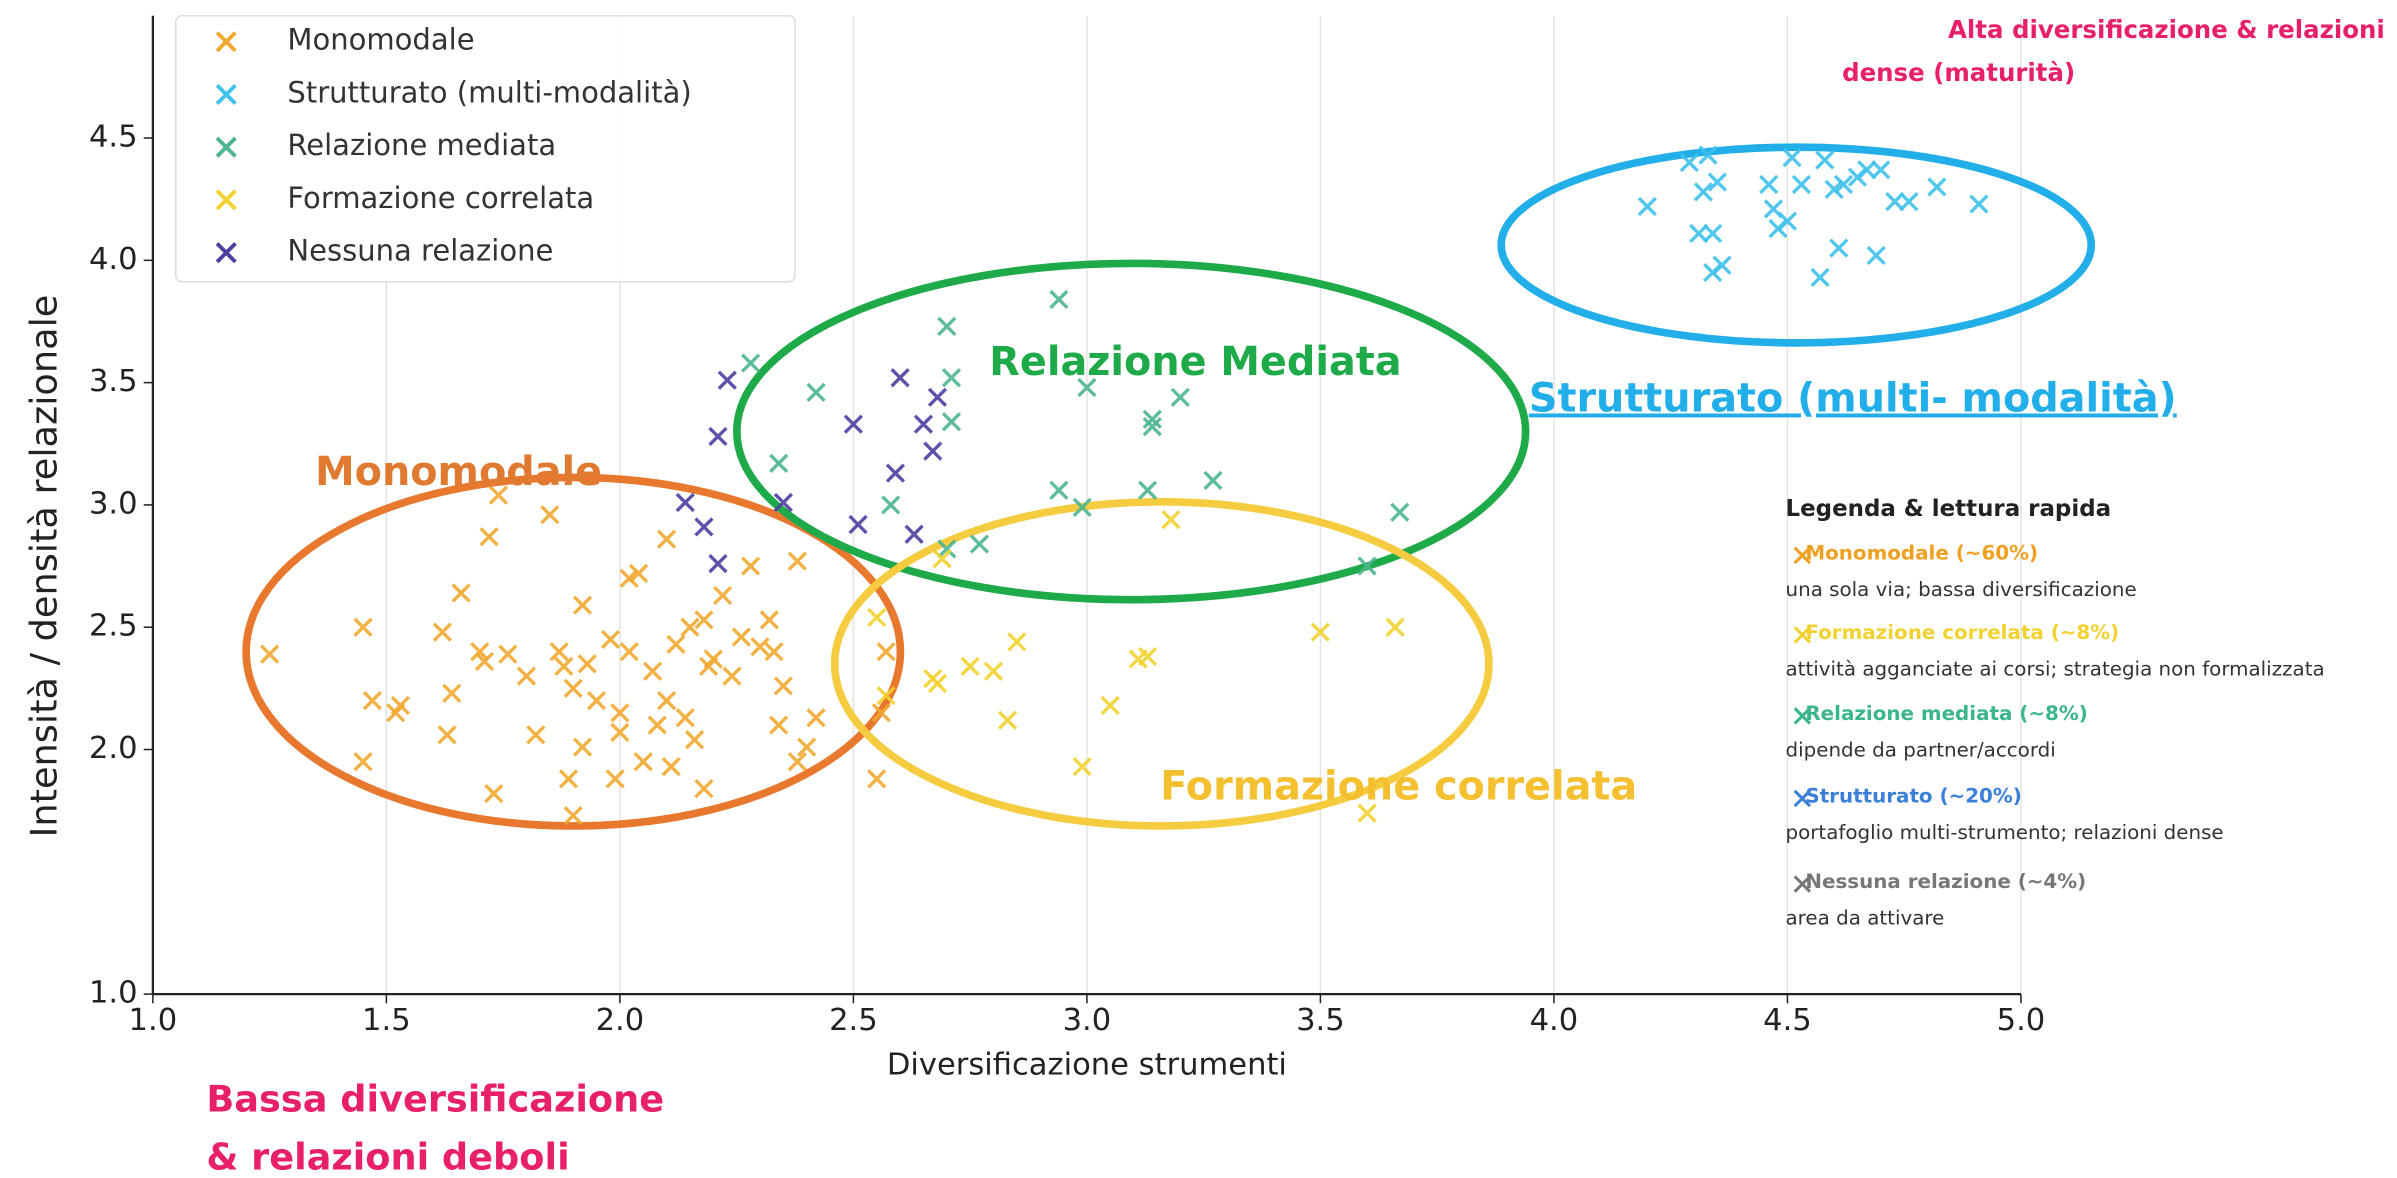 Image resolution: width=2397 pixels, height=1178 pixels. What do you see at coordinates (1087, 1064) in the screenshot?
I see `x-axis-label: Diversificazione strumenti` at bounding box center [1087, 1064].